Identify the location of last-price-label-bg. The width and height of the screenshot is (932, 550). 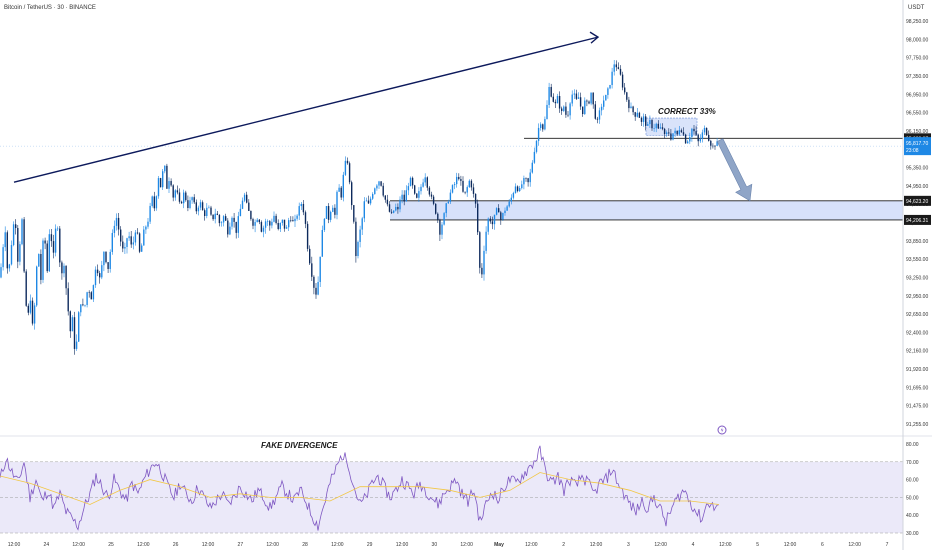
(917, 146).